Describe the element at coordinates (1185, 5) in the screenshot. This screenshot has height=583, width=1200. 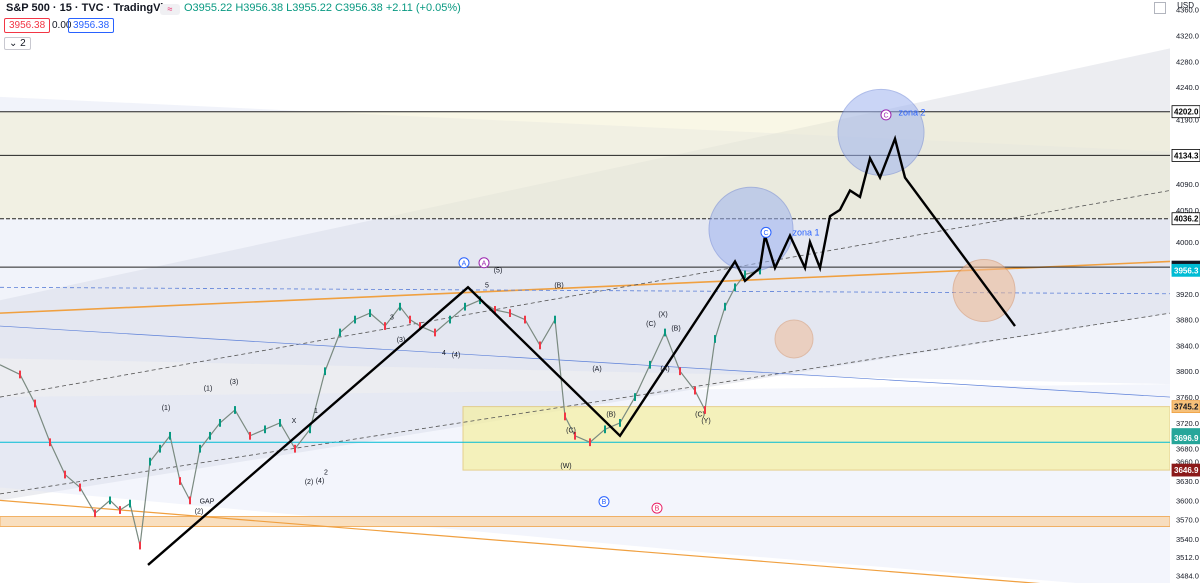
I see `currency-label: USD` at that location.